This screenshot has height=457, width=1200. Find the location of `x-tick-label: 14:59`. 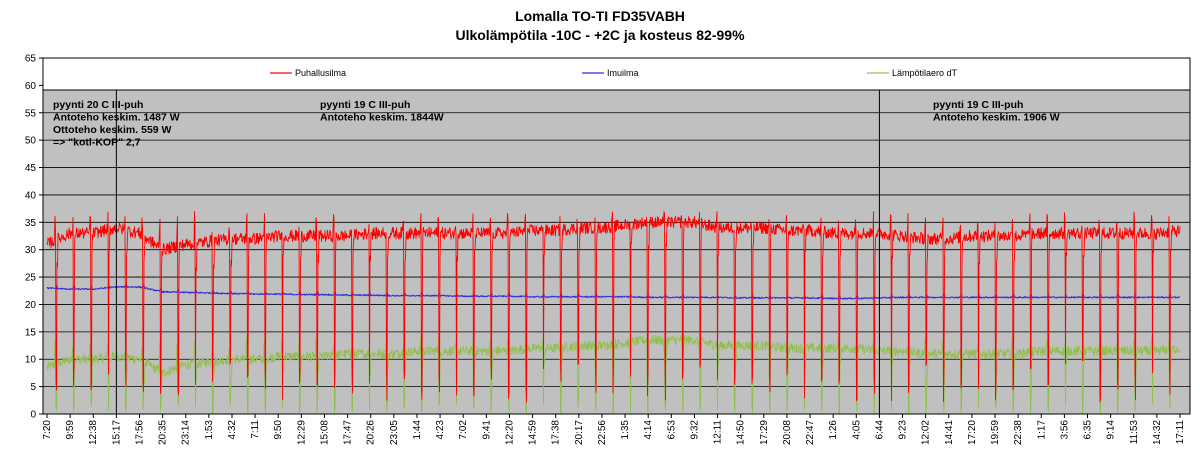

x-tick-label: 14:59 is located at coordinates (533, 432).